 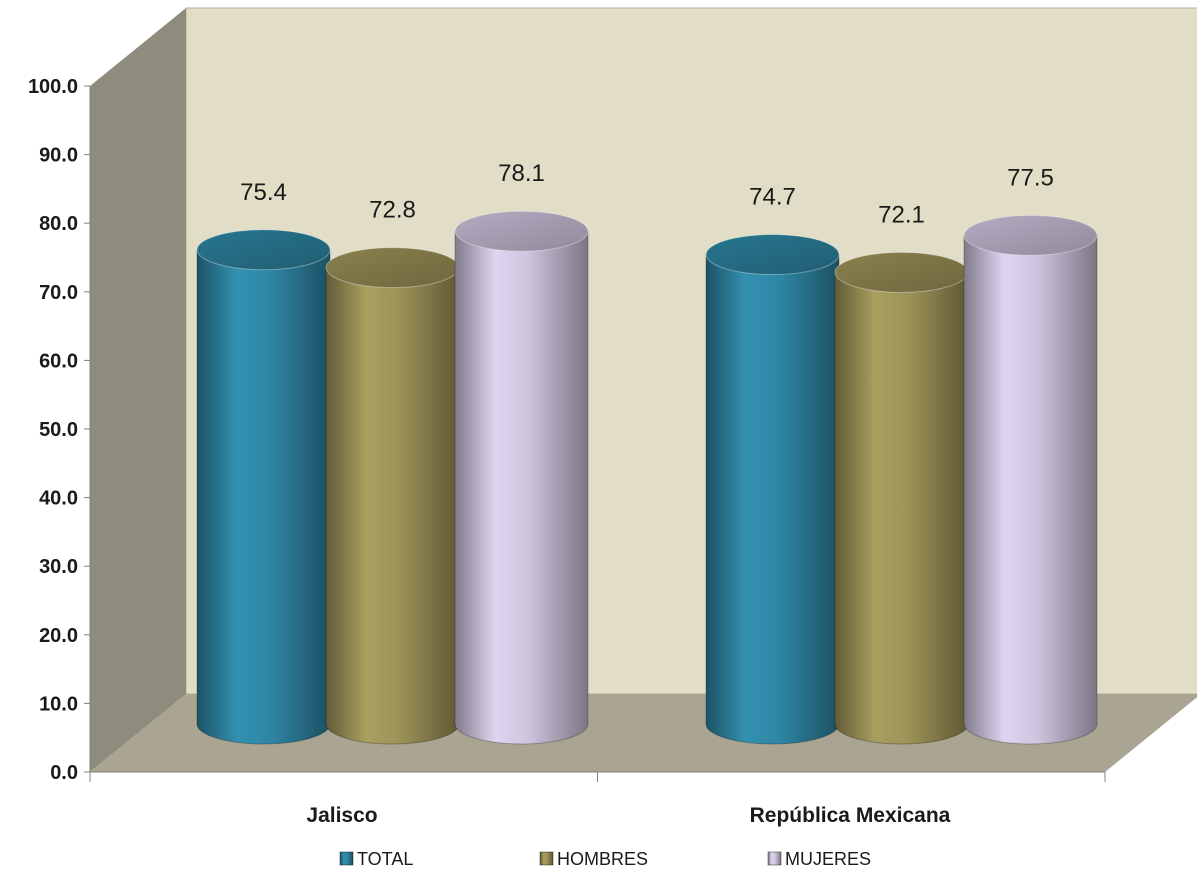 What do you see at coordinates (341, 815) in the screenshot?
I see `category-label: Jalisco` at bounding box center [341, 815].